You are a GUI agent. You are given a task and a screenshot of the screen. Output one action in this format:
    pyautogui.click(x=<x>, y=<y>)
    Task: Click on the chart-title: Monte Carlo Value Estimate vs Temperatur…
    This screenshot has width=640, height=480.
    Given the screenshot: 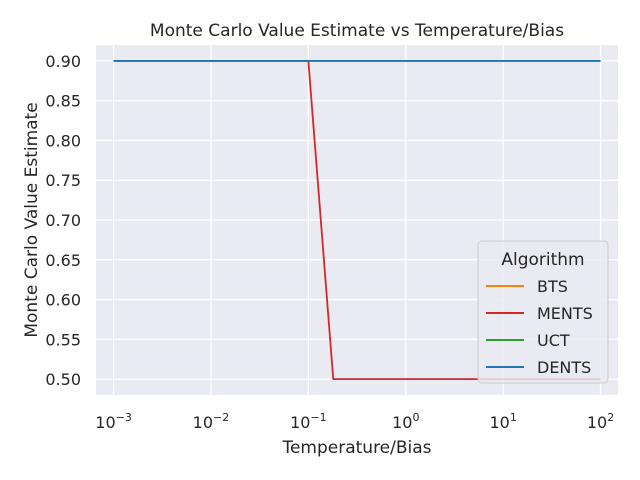 What is the action you would take?
    pyautogui.click(x=357, y=31)
    